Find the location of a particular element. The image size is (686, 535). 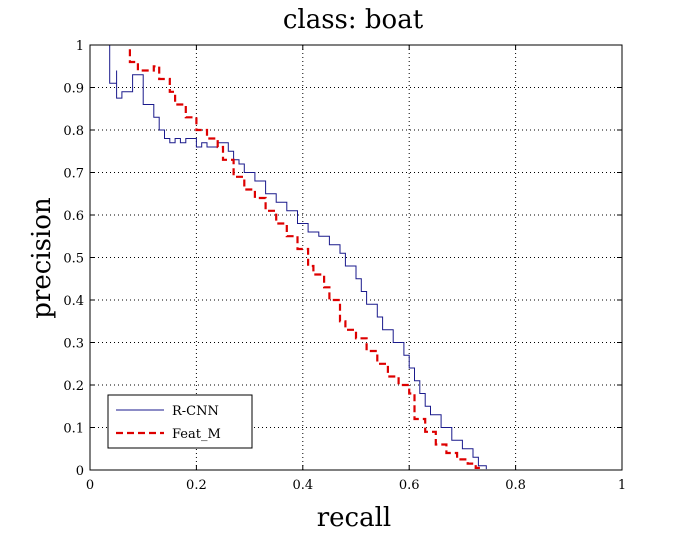

y-tick-label: 0.6 is located at coordinates (73, 216).